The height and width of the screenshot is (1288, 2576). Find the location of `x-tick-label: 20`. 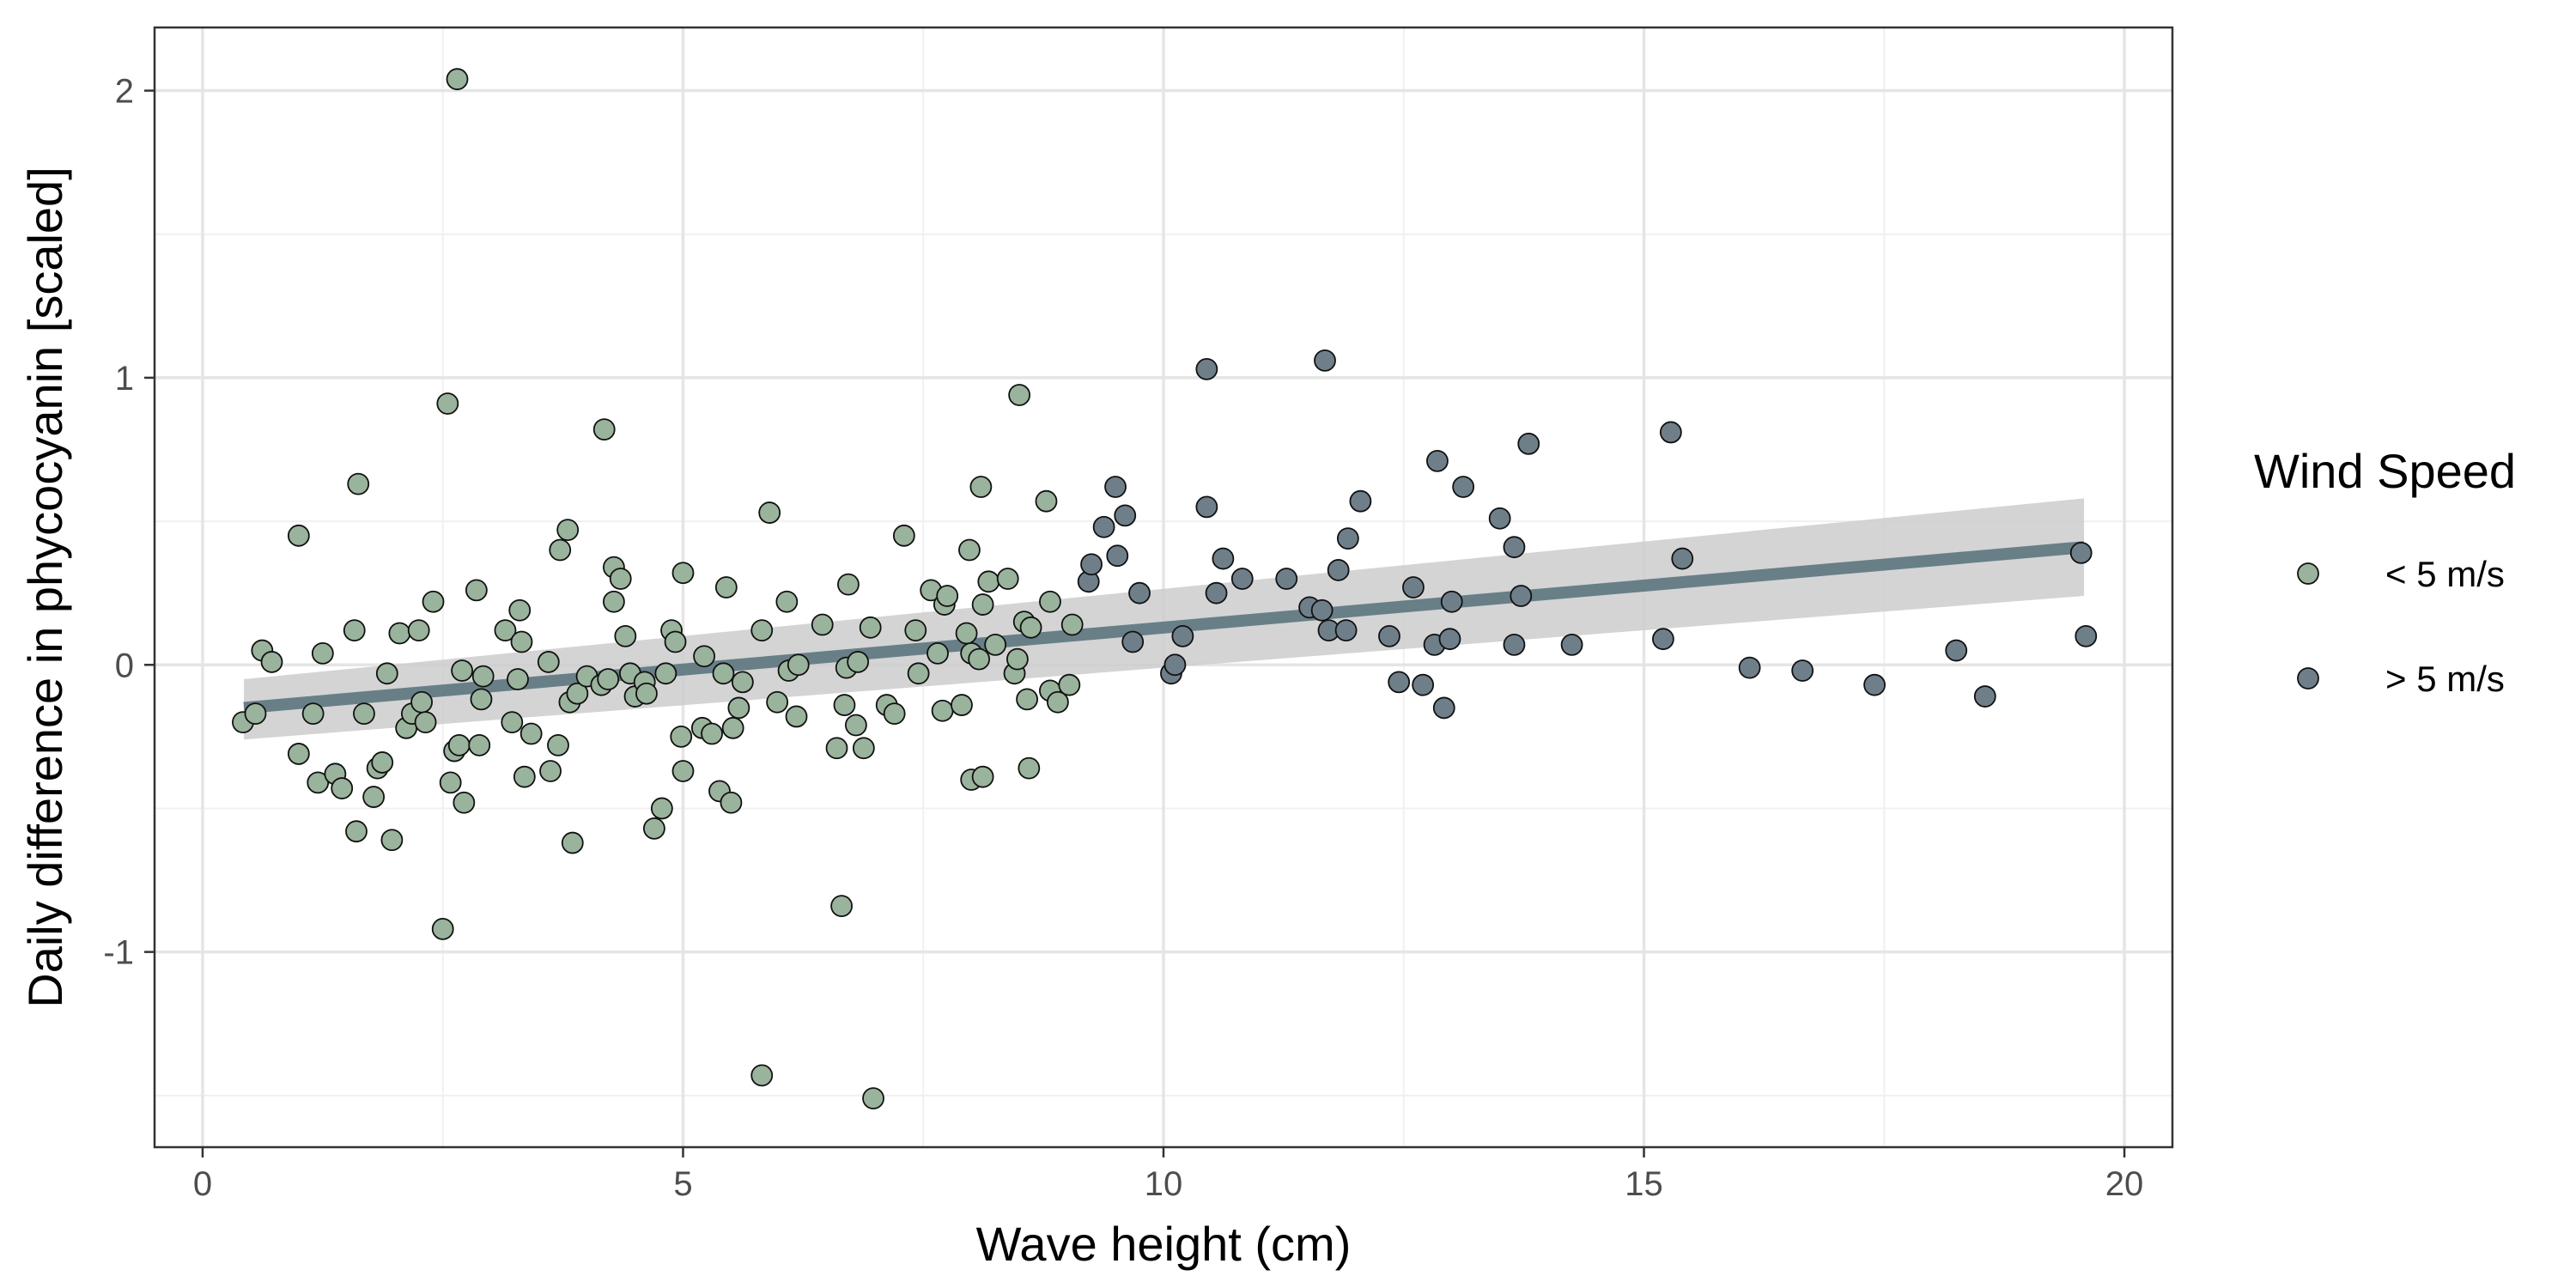

x-tick-label: 20 is located at coordinates (2124, 1184).